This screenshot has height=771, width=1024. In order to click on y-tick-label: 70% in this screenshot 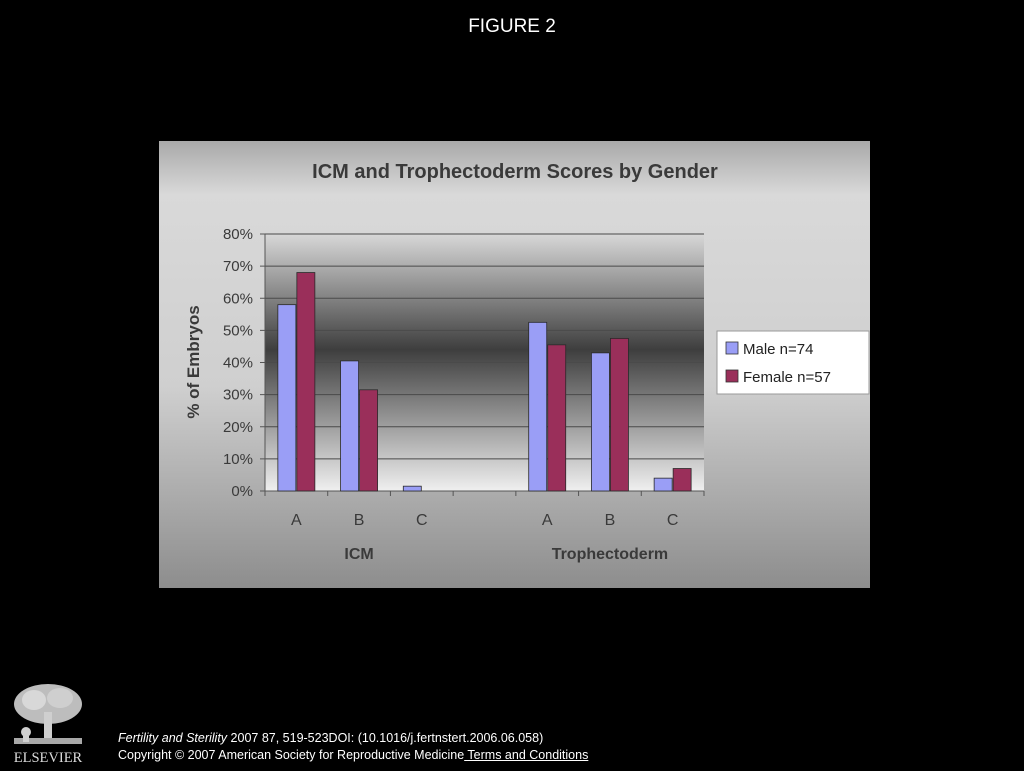, I will do `click(238, 266)`.